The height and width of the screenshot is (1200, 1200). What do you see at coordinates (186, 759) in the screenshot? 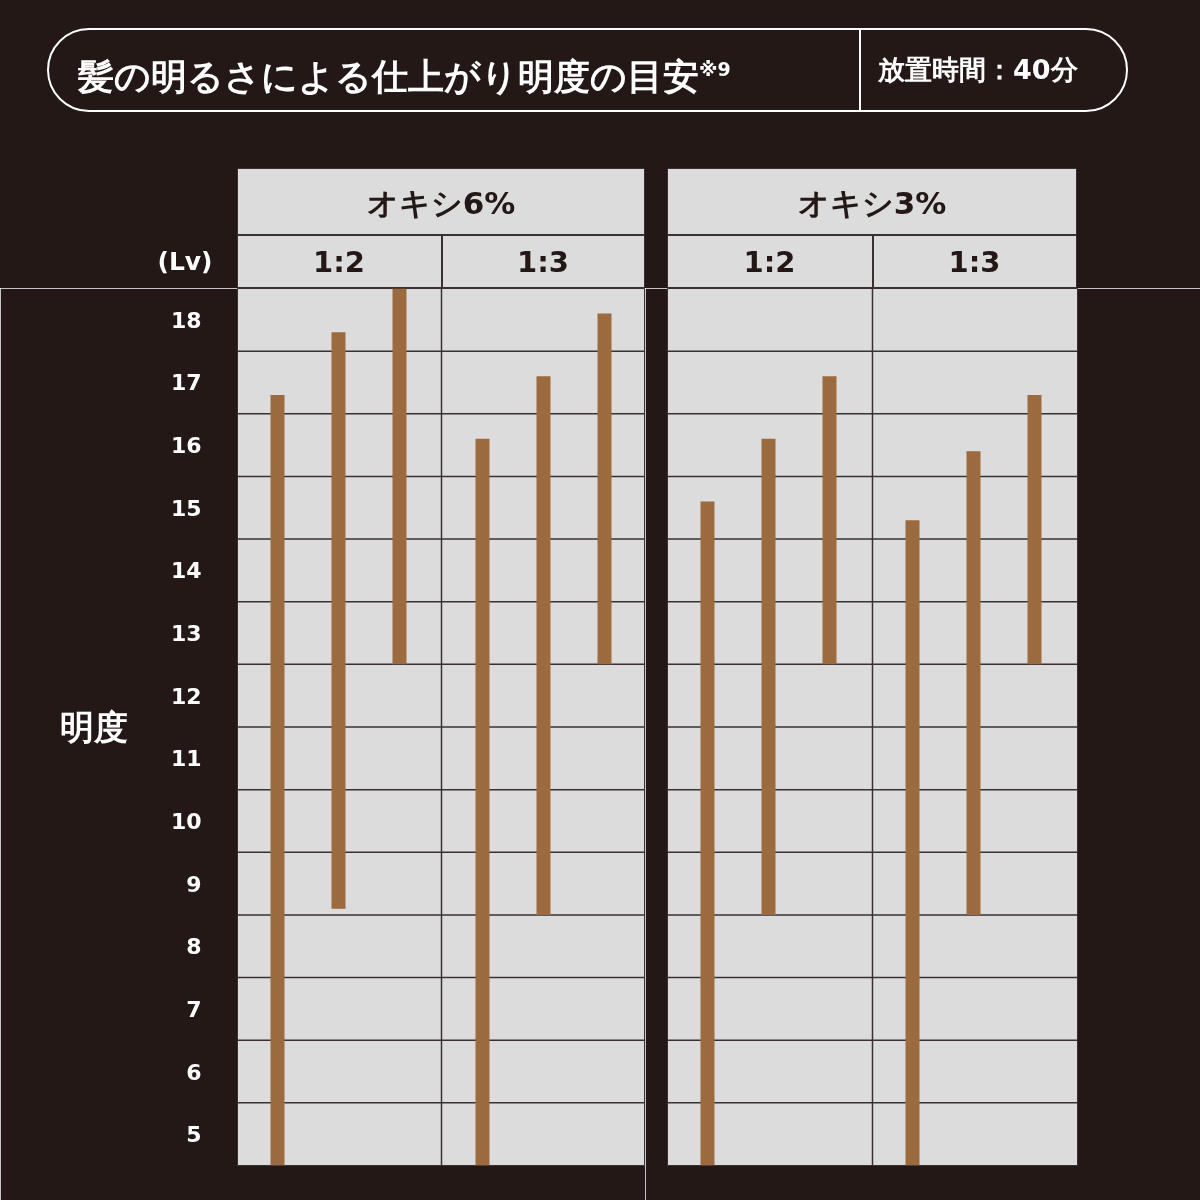
I see `y-tick-label: 11` at bounding box center [186, 759].